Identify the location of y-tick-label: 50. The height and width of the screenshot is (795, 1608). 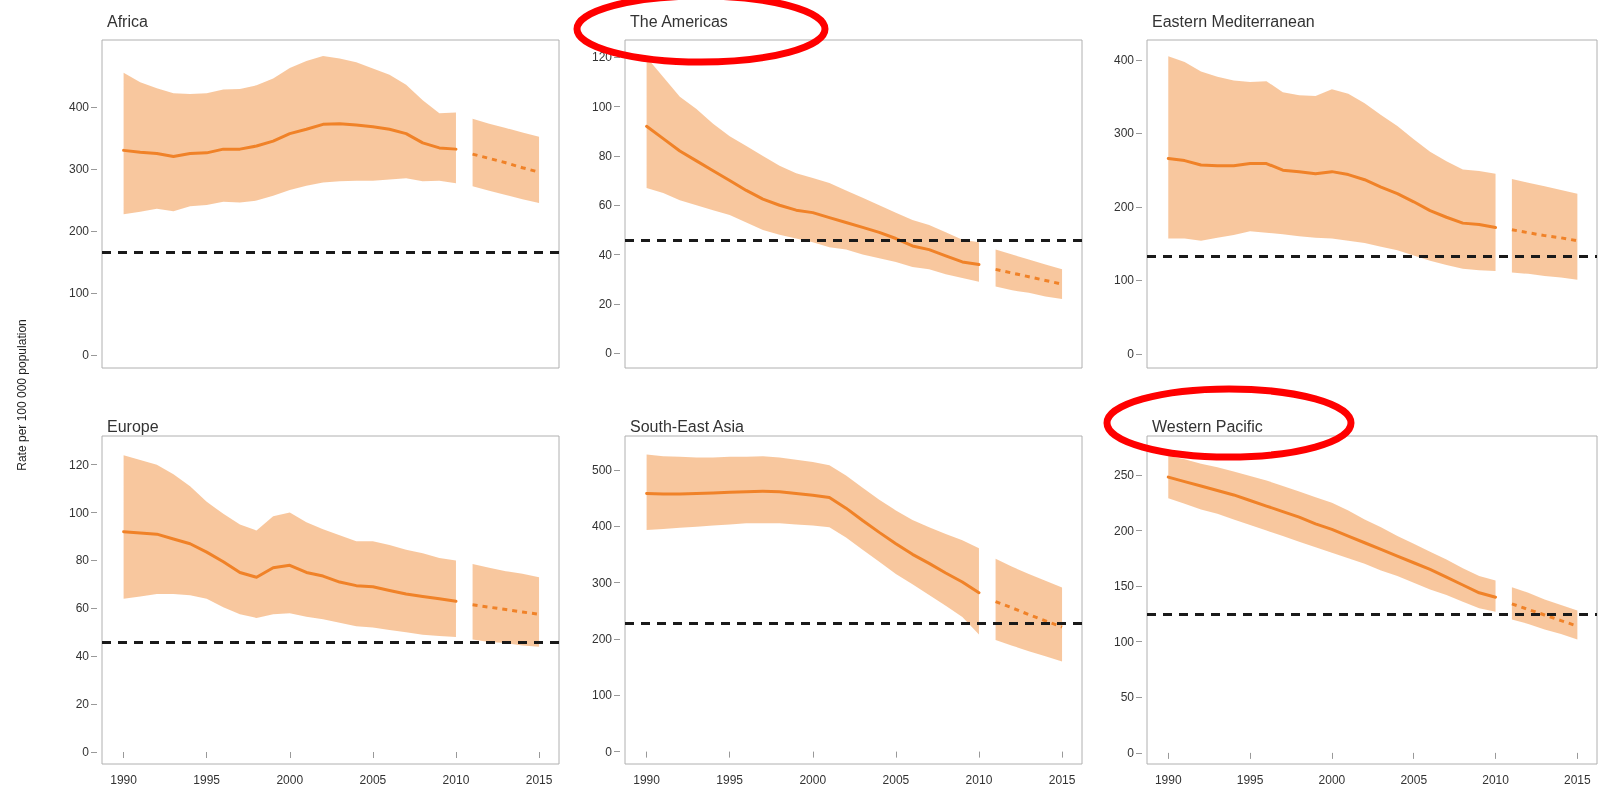
(1127, 697).